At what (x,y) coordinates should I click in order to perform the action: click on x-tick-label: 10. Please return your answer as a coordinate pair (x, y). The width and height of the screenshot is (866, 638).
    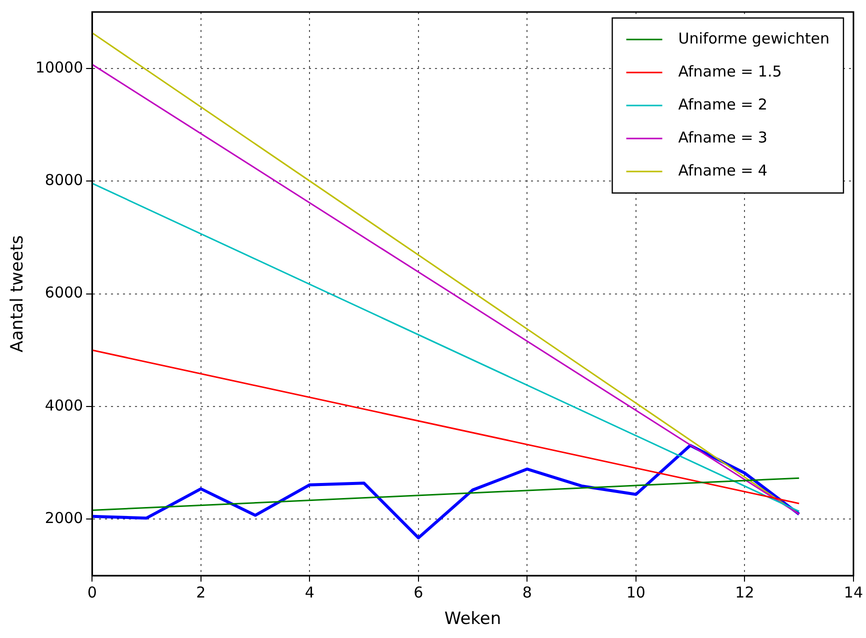
    Looking at the image, I should click on (636, 592).